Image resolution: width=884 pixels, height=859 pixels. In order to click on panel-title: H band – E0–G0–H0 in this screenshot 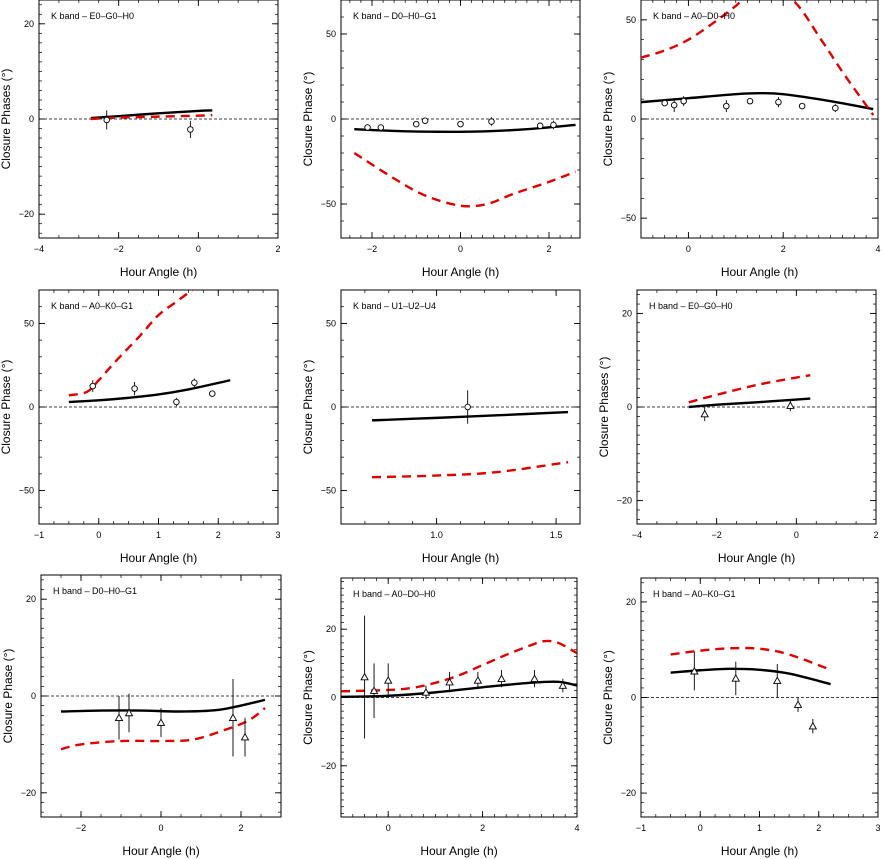, I will do `click(691, 306)`.